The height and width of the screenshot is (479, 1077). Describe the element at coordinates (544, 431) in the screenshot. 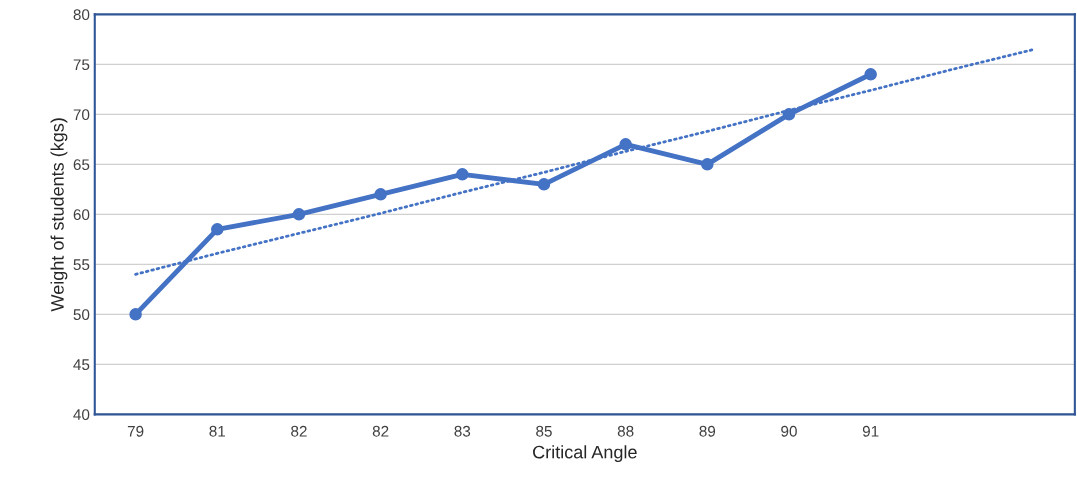

I see `x-tick-label: 85` at that location.